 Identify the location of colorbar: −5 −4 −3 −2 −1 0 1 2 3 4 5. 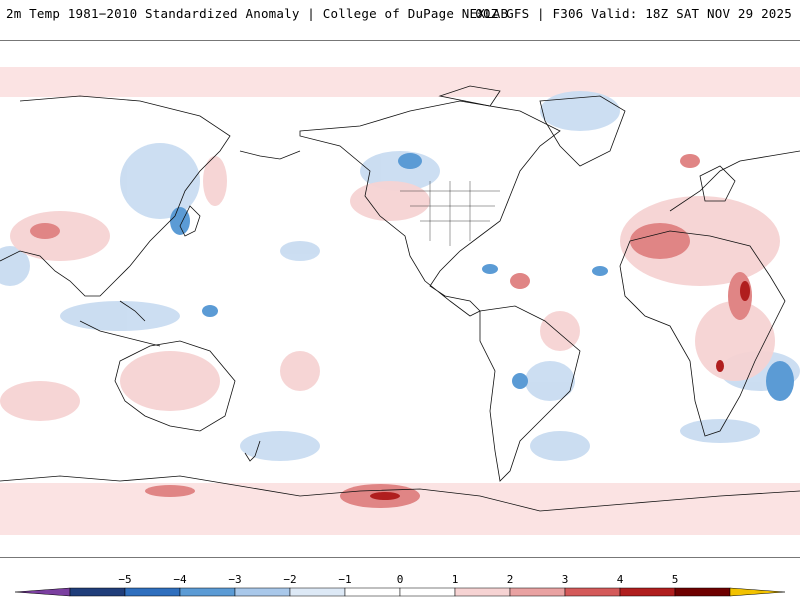
(400, 585).